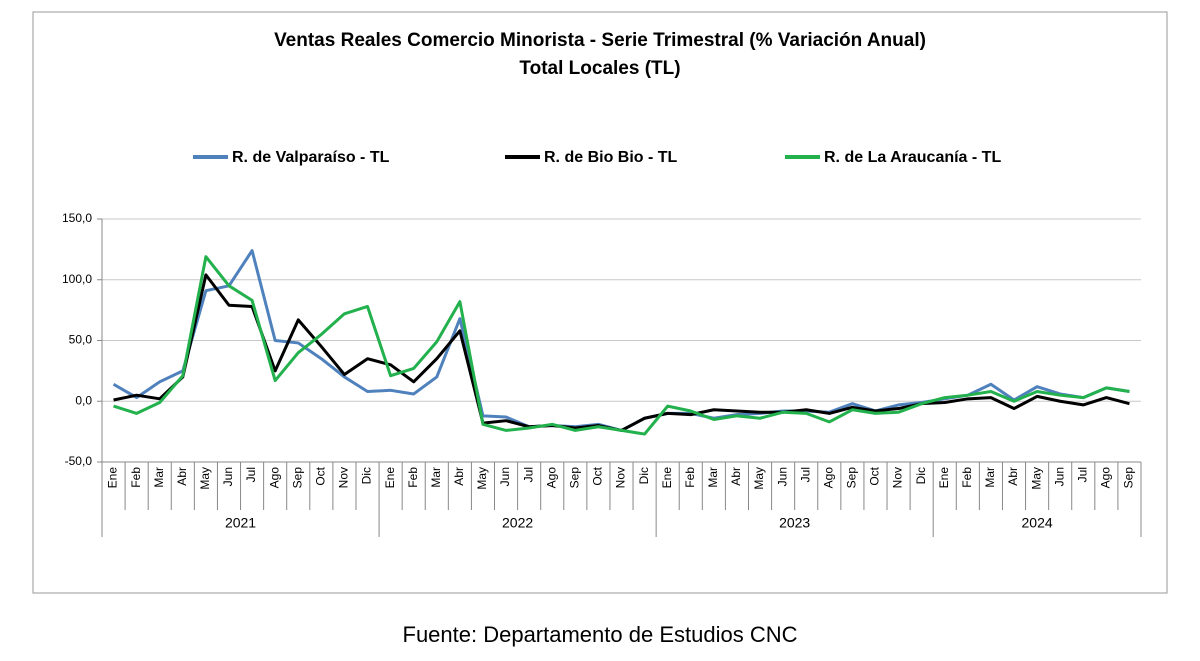  I want to click on y-tick-label: 150,0, so click(77, 218).